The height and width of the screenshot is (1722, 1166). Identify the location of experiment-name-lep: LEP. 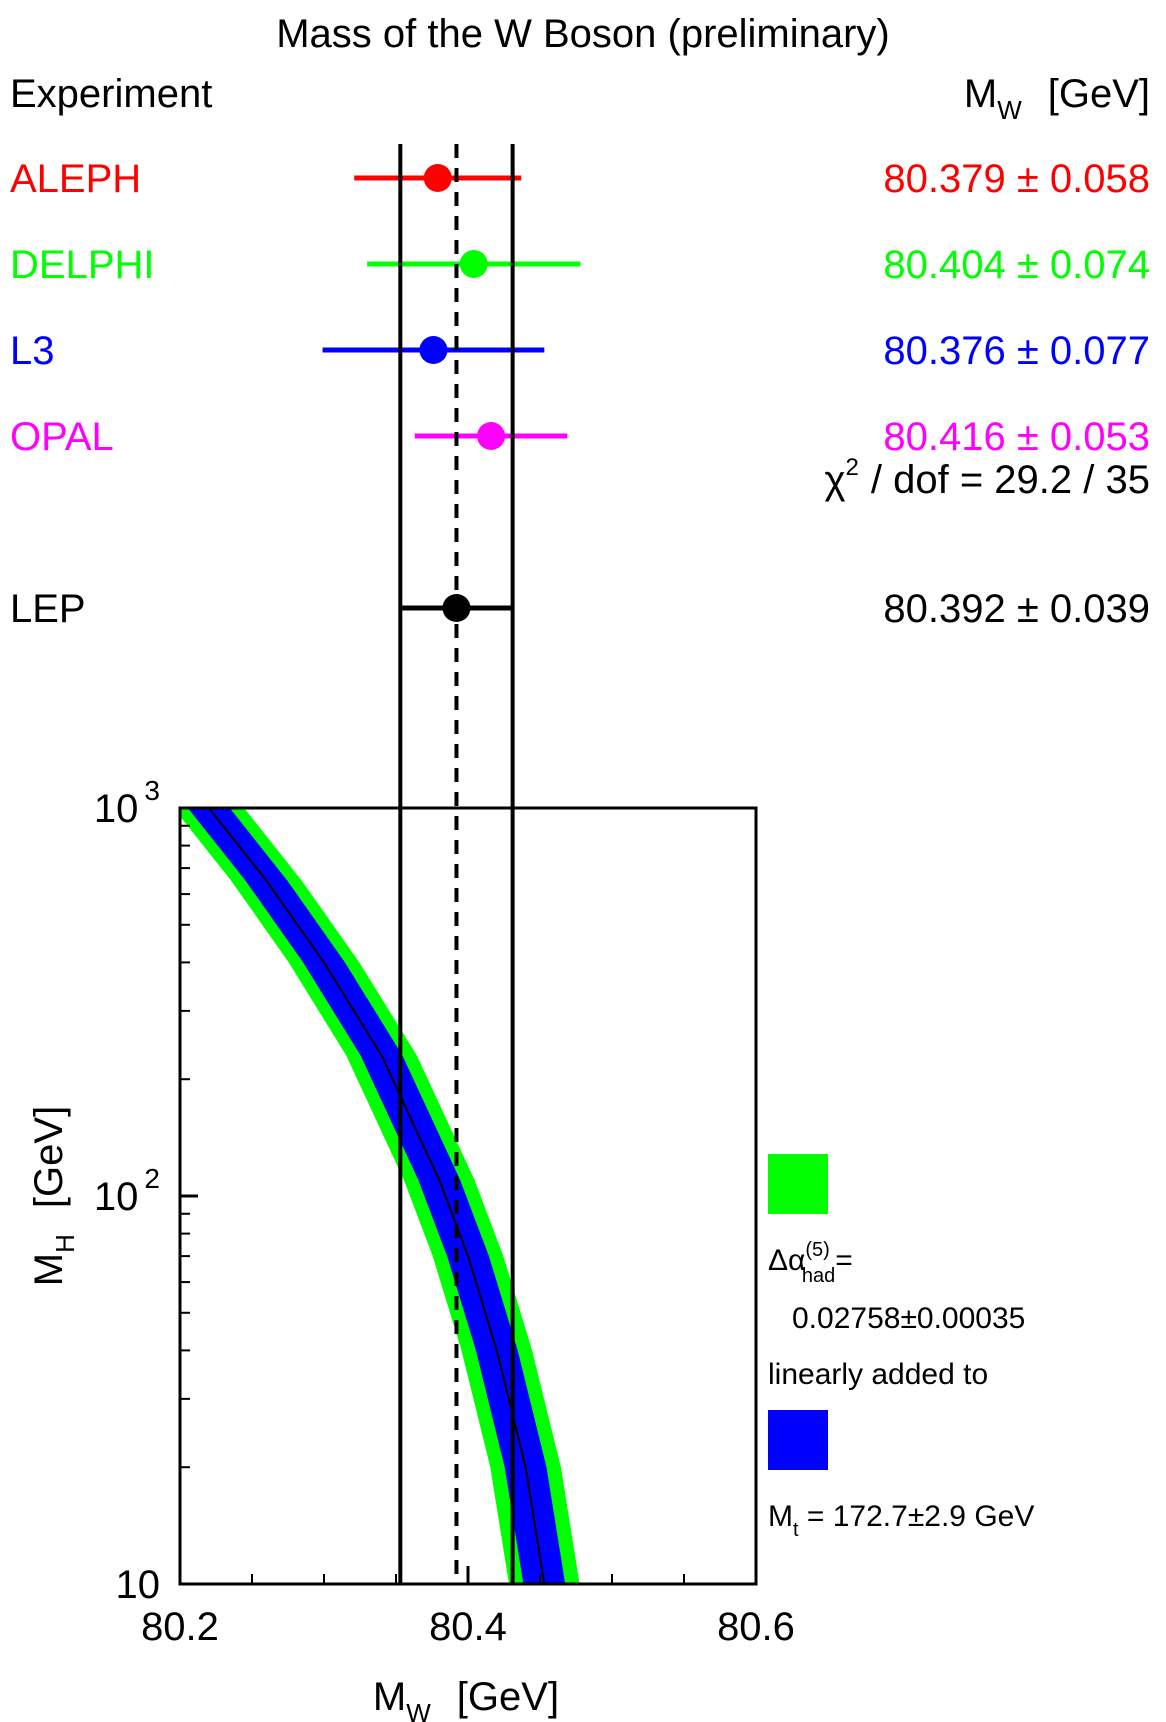
(48, 609).